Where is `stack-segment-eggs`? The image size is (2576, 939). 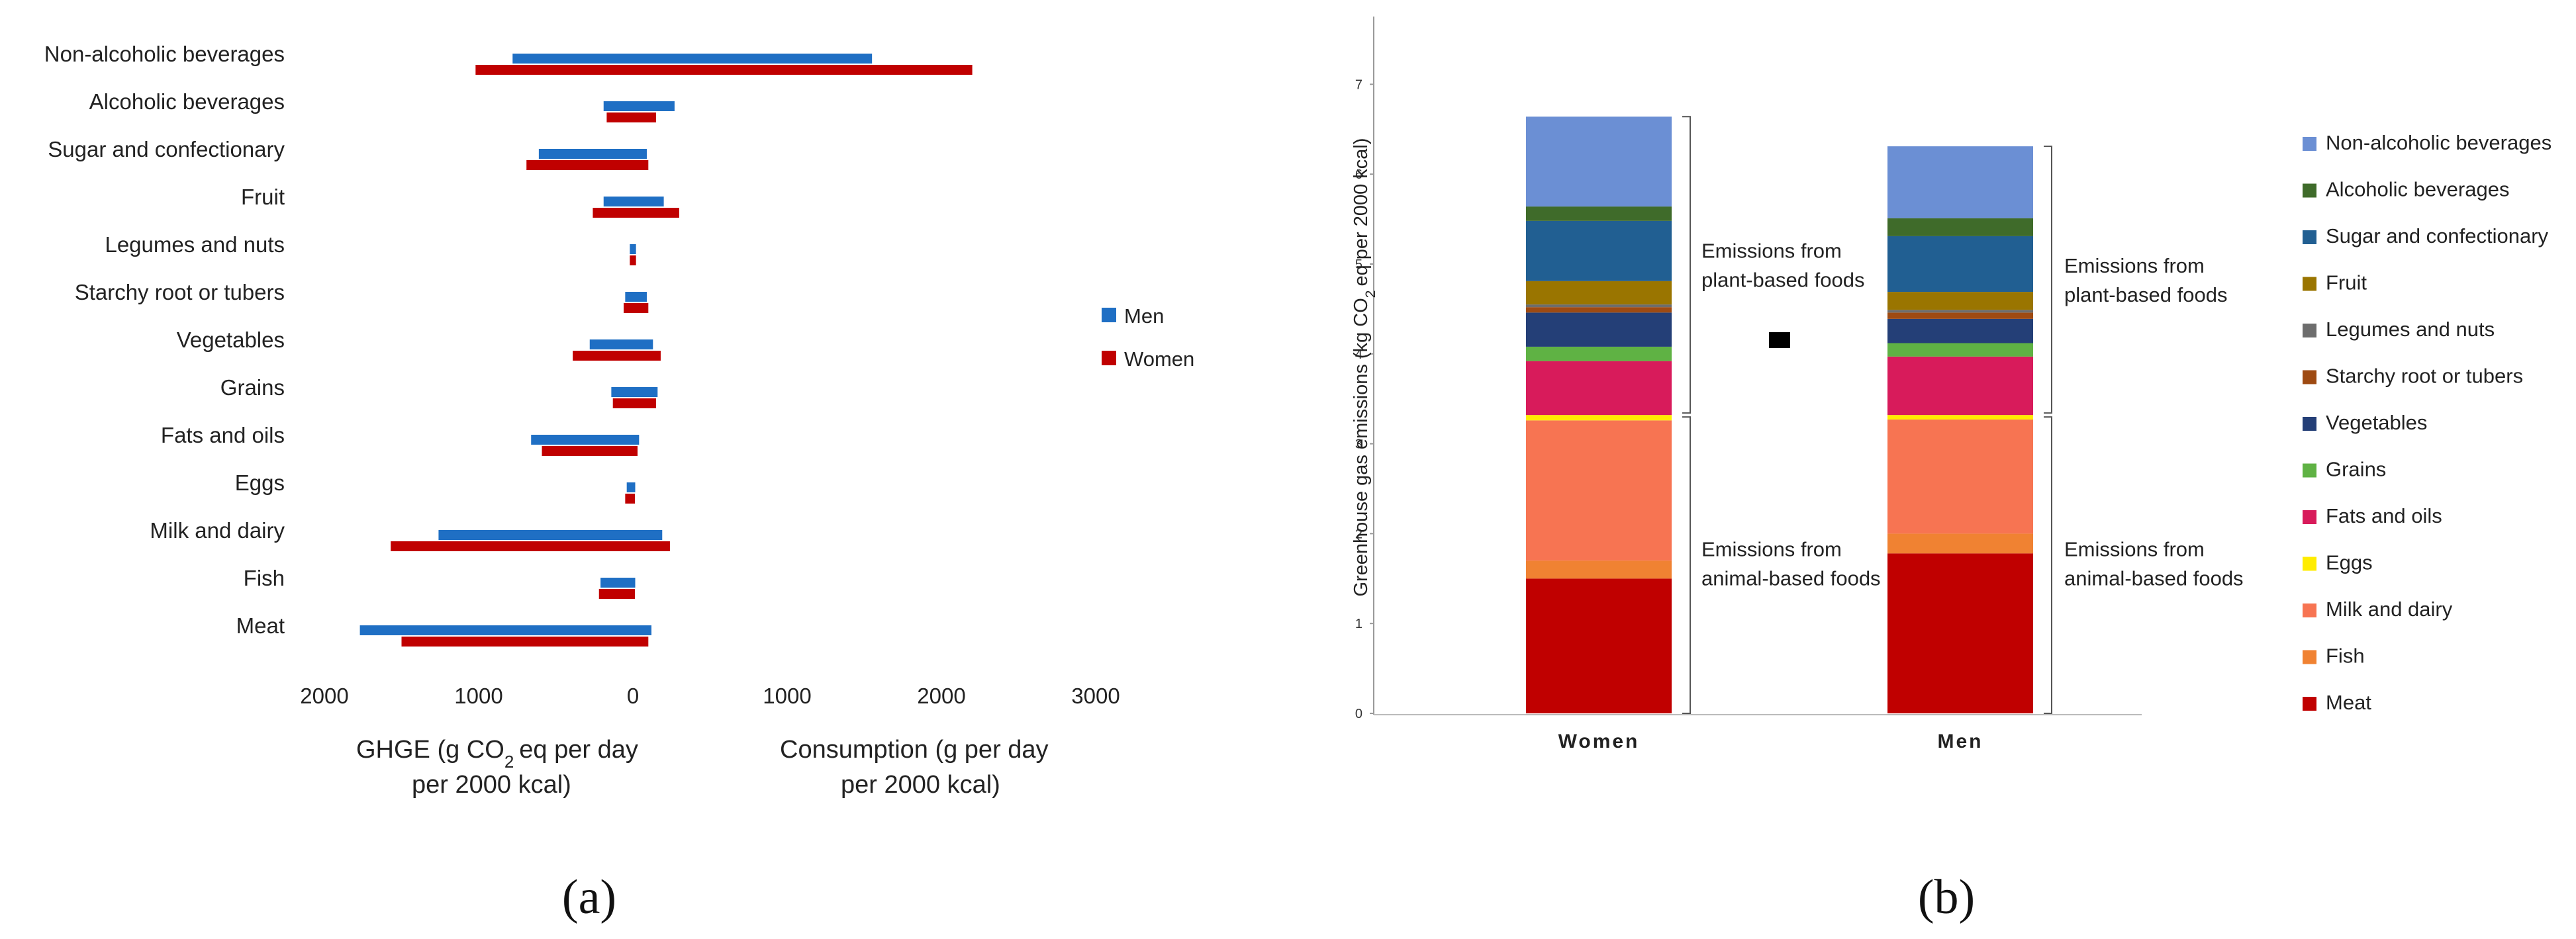 stack-segment-eggs is located at coordinates (1960, 417).